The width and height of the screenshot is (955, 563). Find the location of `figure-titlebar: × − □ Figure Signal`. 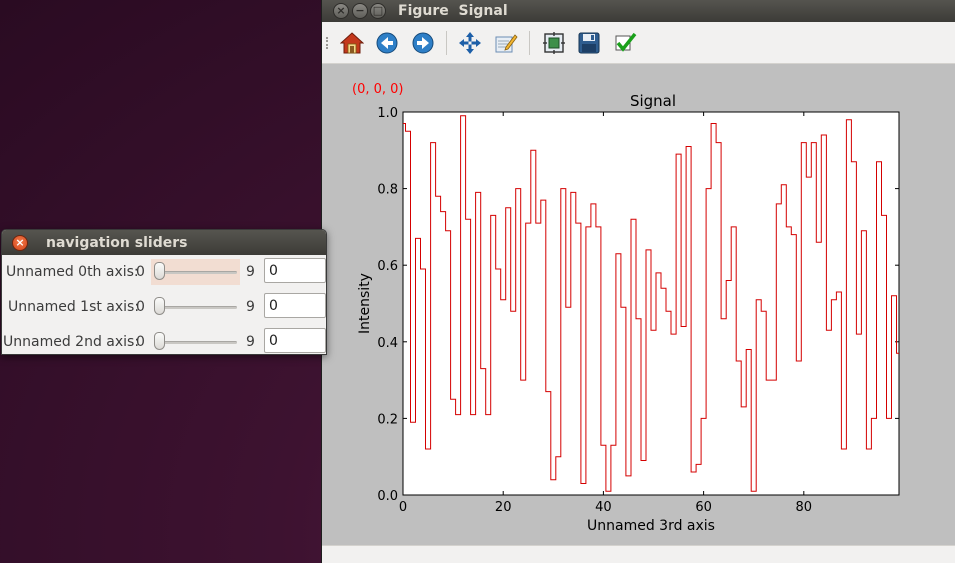

figure-titlebar: × − □ Figure Signal is located at coordinates (638, 11).